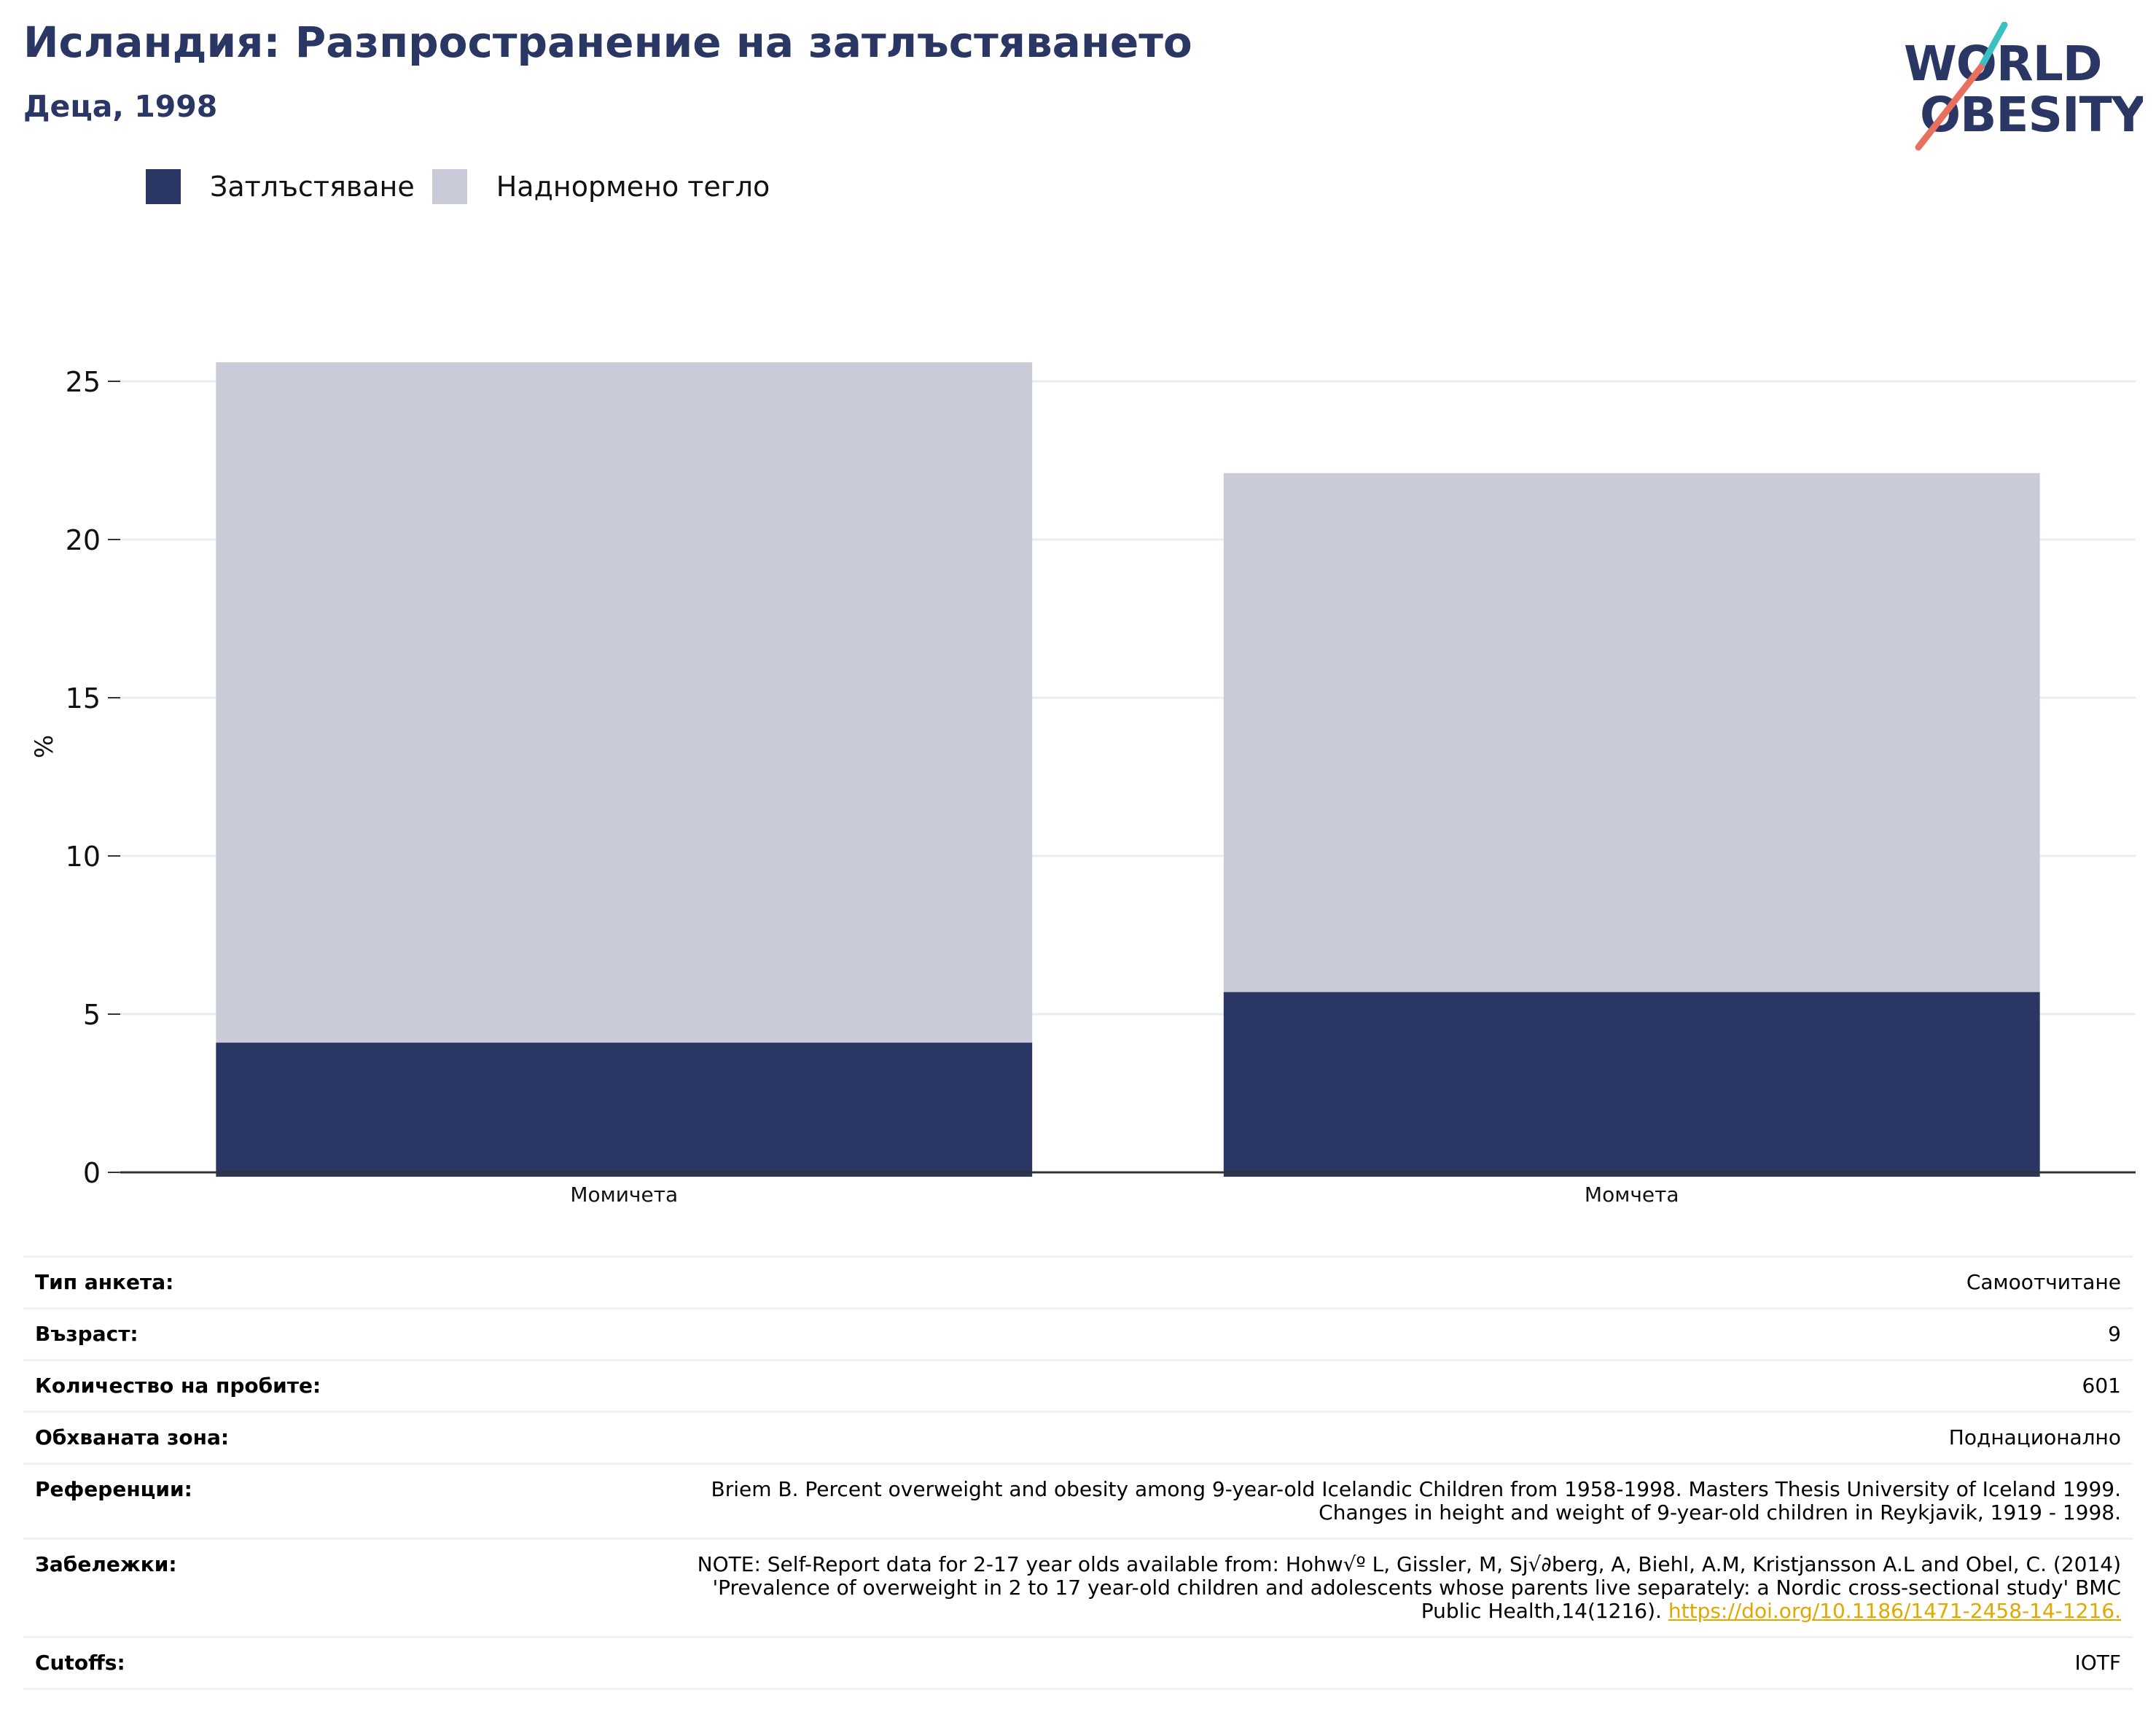 This screenshot has height=1725, width=2156. I want to click on legend-label-obesity: Затлъстяване, so click(313, 187).